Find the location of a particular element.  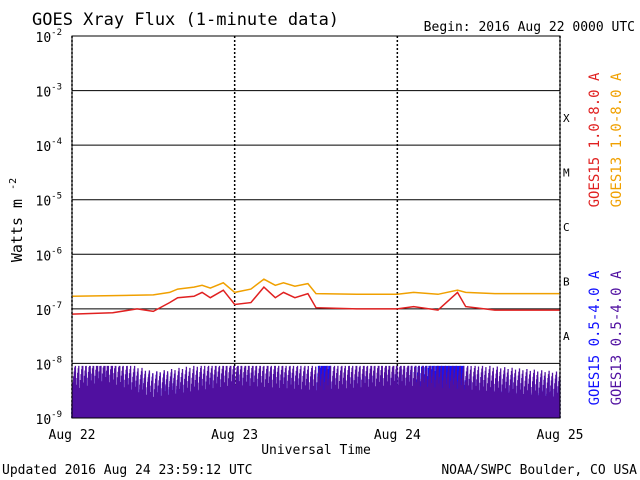

x-tick-label: Aug 22 is located at coordinates (72, 435).